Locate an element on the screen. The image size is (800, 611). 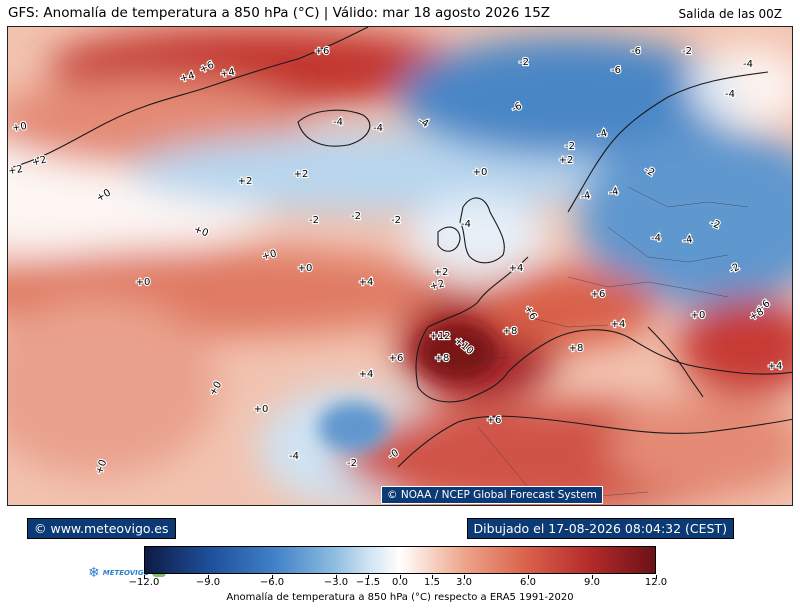
drawn-timestamp-badge: Dibujado el 17-08-2026 08:04:32 (CEST) is located at coordinates (600, 528).